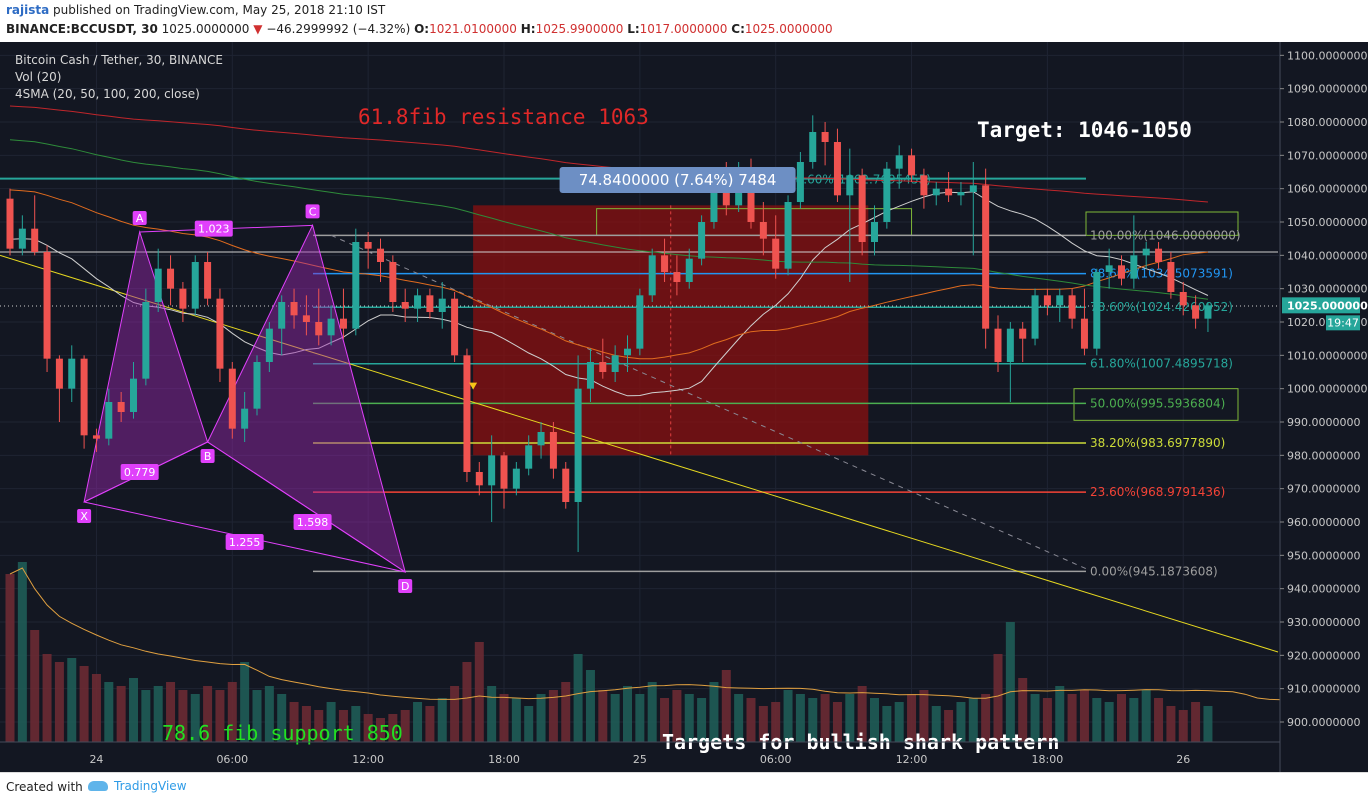 The height and width of the screenshot is (805, 1368). Describe the element at coordinates (640, 759) in the screenshot. I see `time-tick-label: 25` at that location.